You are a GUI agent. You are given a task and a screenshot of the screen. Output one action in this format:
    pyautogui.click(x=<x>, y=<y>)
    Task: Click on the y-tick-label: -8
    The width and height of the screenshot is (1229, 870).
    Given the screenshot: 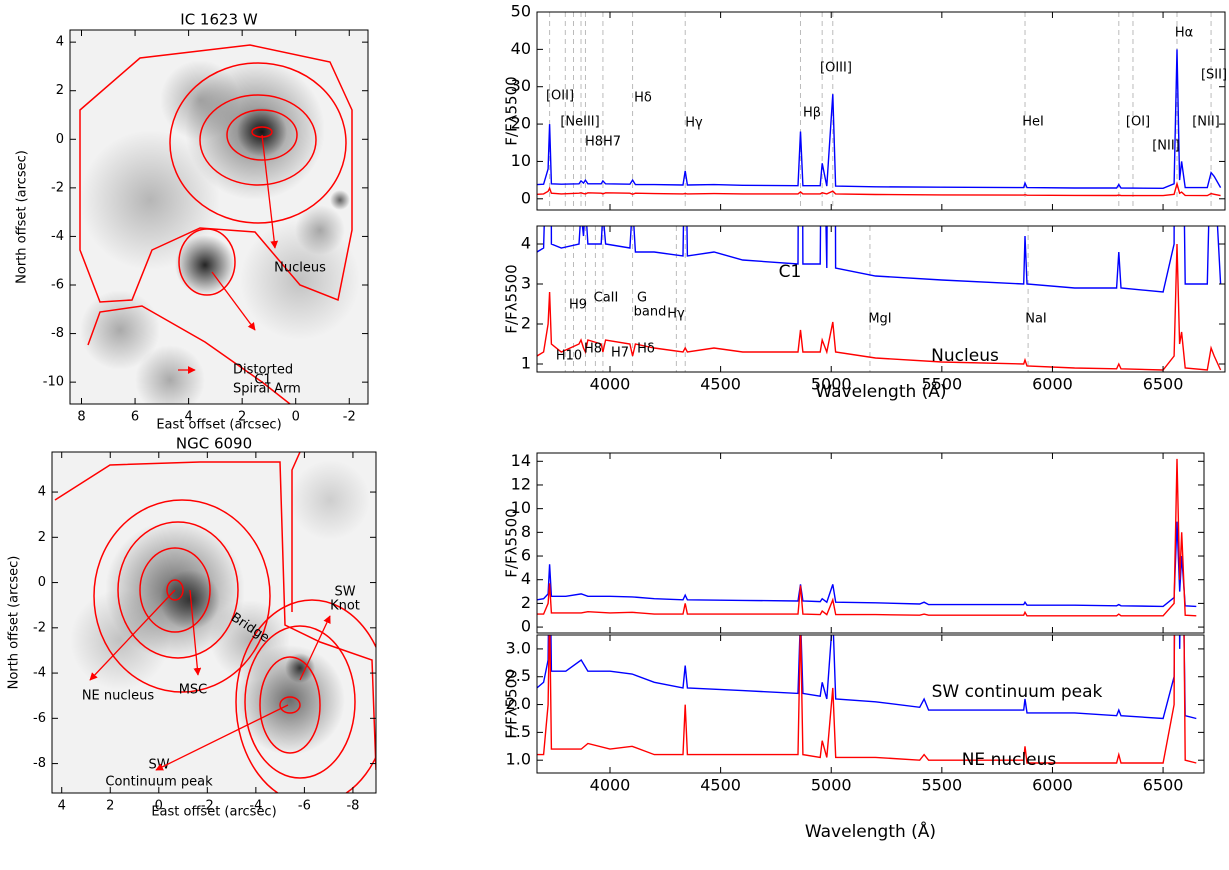 What is the action you would take?
    pyautogui.click(x=39, y=763)
    